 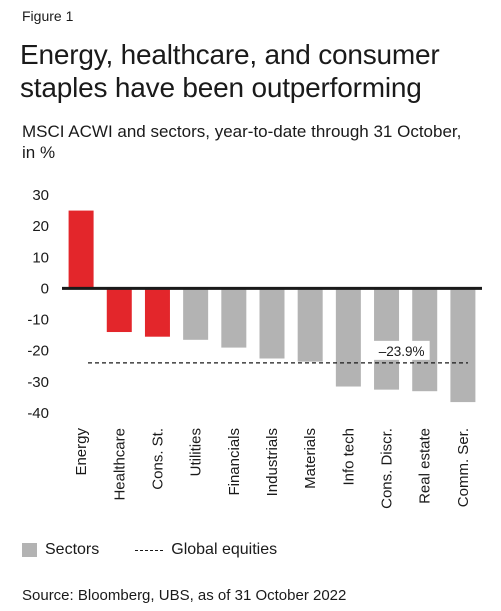 I want to click on category-label: Energy, so click(x=81, y=452).